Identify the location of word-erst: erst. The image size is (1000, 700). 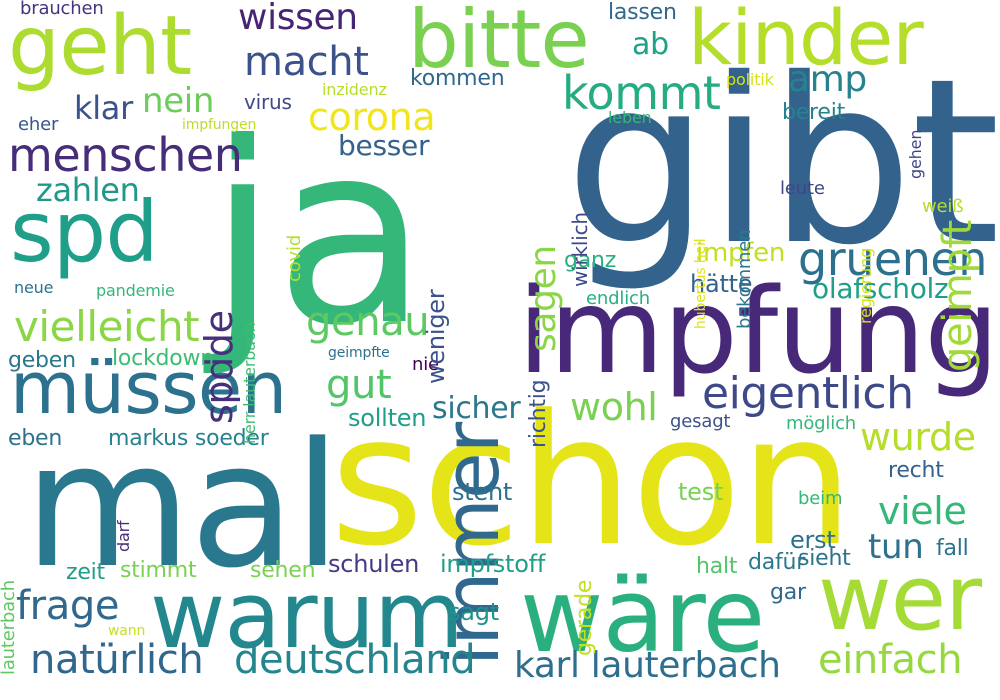
(813, 540).